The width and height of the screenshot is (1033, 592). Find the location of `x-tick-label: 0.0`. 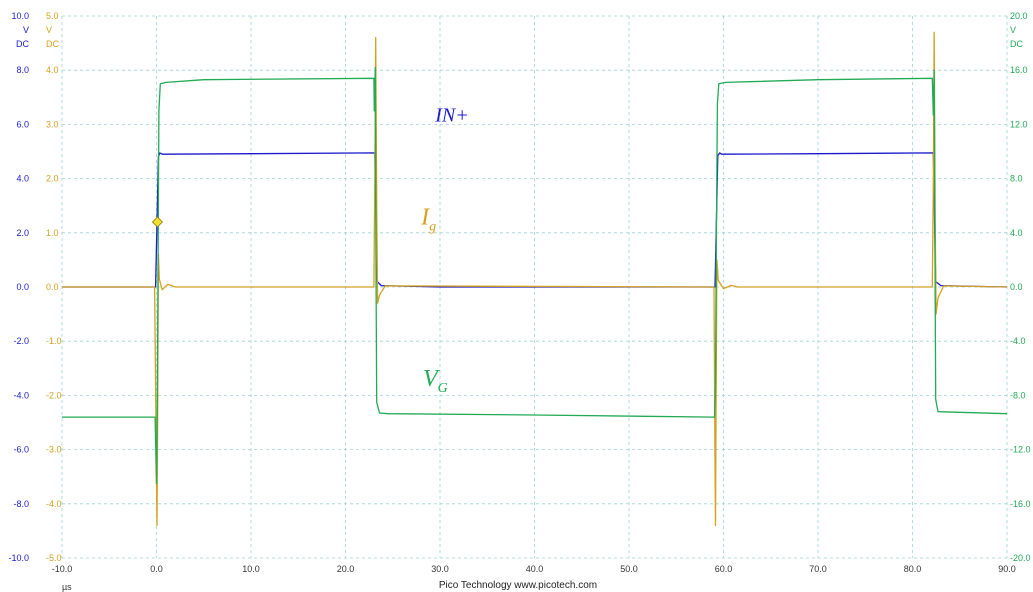

x-tick-label: 0.0 is located at coordinates (156, 569).